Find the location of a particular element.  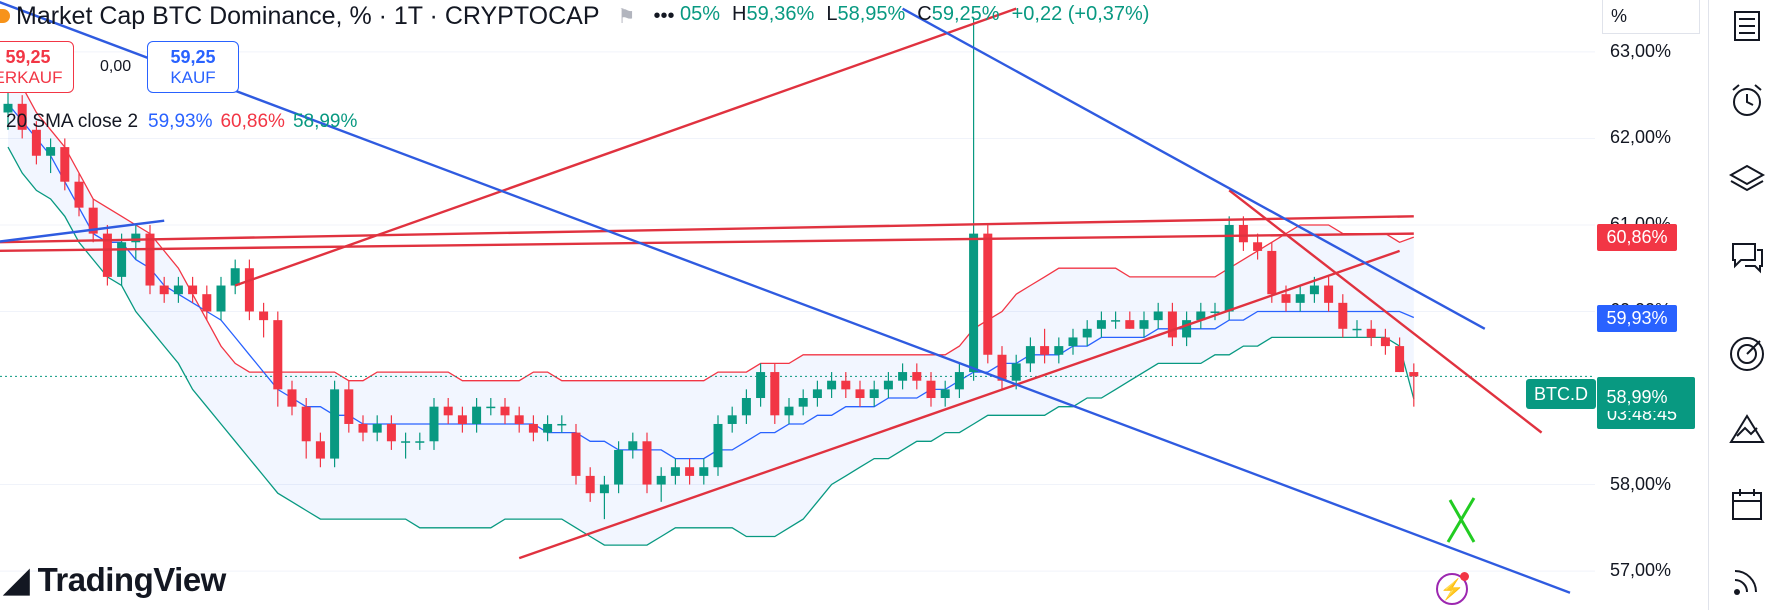

indicator-legend: 20 SMA close 2 59,93% 60,86% 58,99% is located at coordinates (181, 122).